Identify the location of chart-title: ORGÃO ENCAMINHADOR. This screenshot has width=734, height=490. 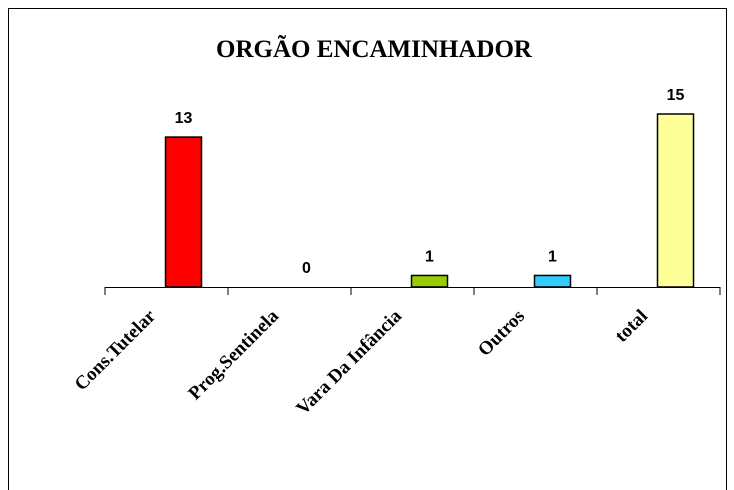
(374, 49).